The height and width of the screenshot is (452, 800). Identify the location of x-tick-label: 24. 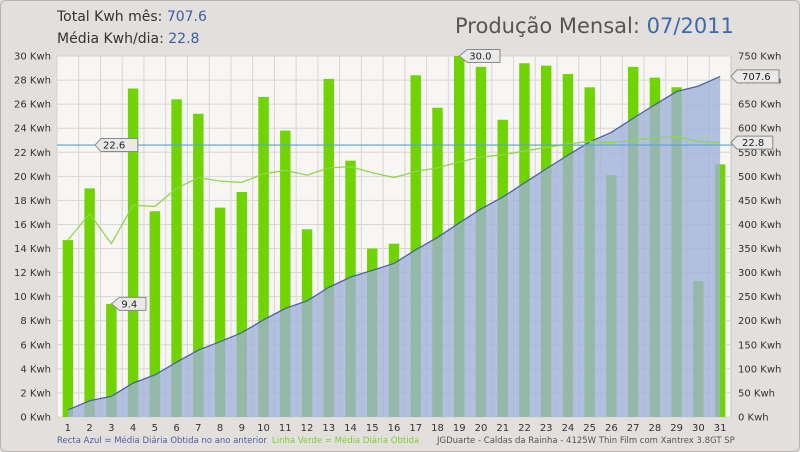
(568, 428).